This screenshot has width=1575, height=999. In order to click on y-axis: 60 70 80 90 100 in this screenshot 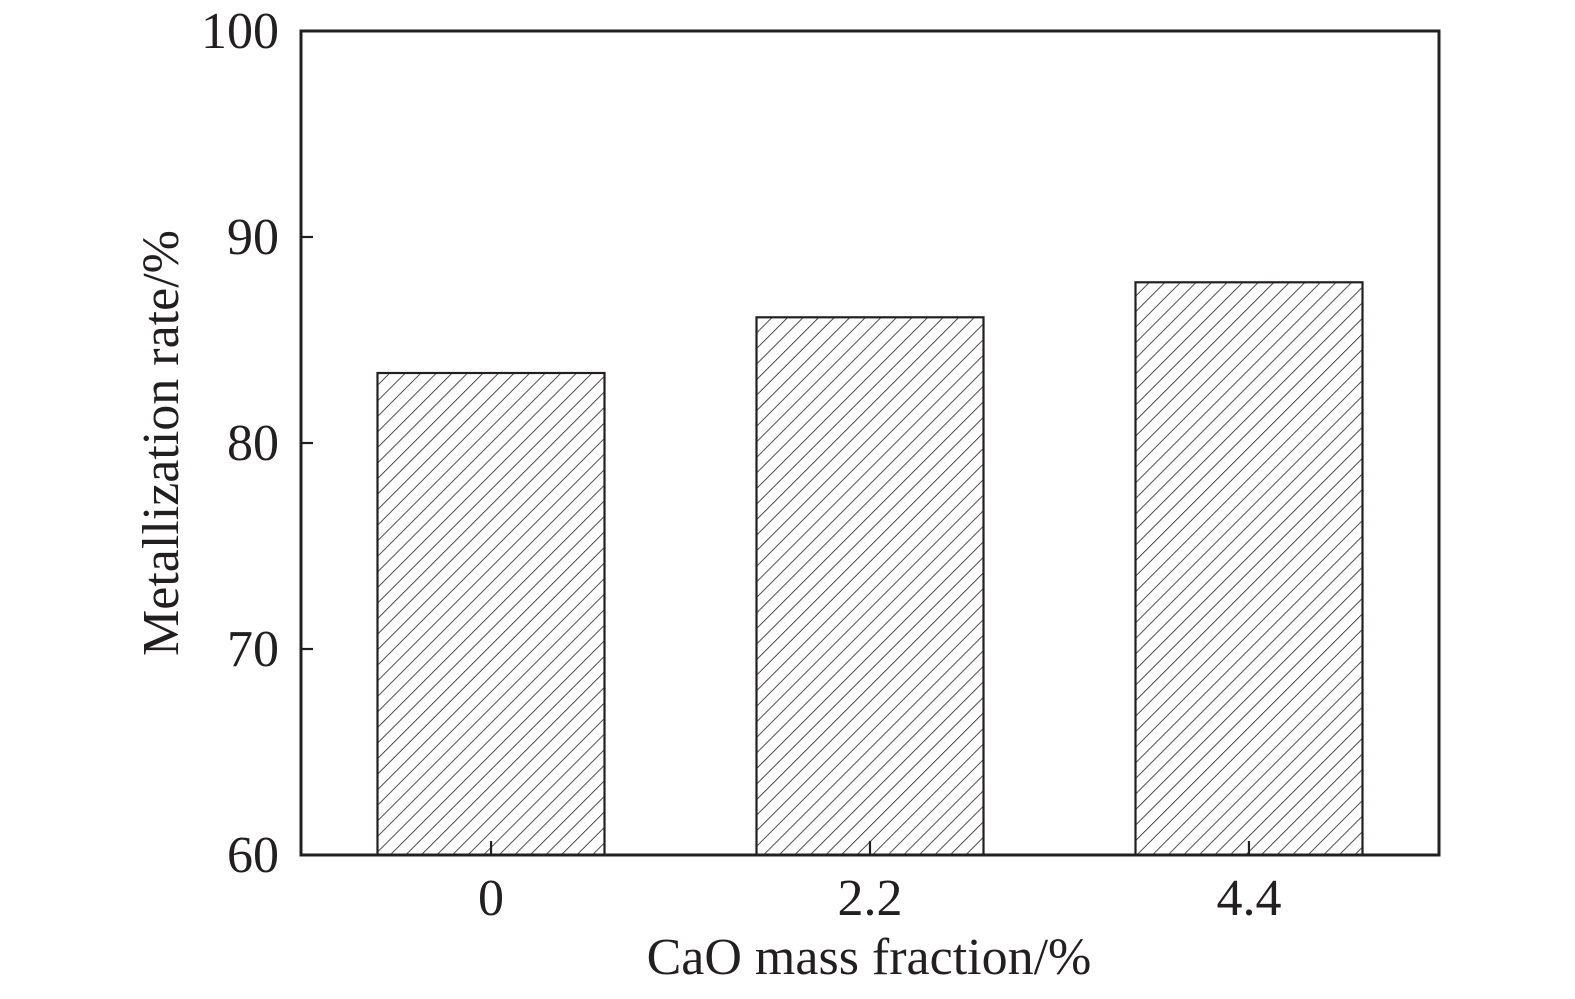, I will do `click(257, 443)`.